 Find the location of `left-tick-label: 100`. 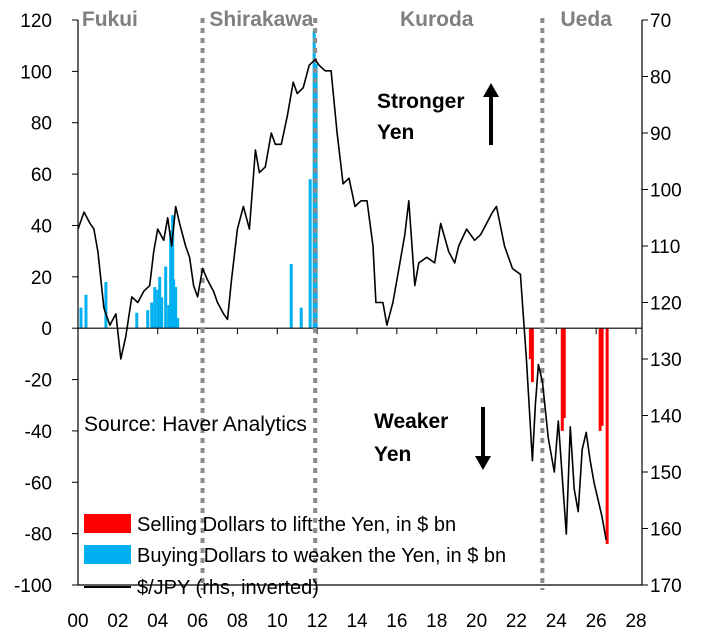

left-tick-label: 100 is located at coordinates (36, 72).